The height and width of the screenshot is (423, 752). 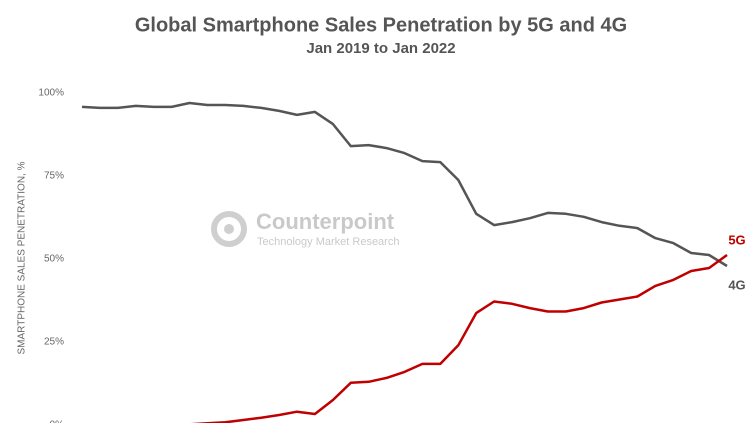 I want to click on y-tick-label: 25%, so click(x=54, y=342).